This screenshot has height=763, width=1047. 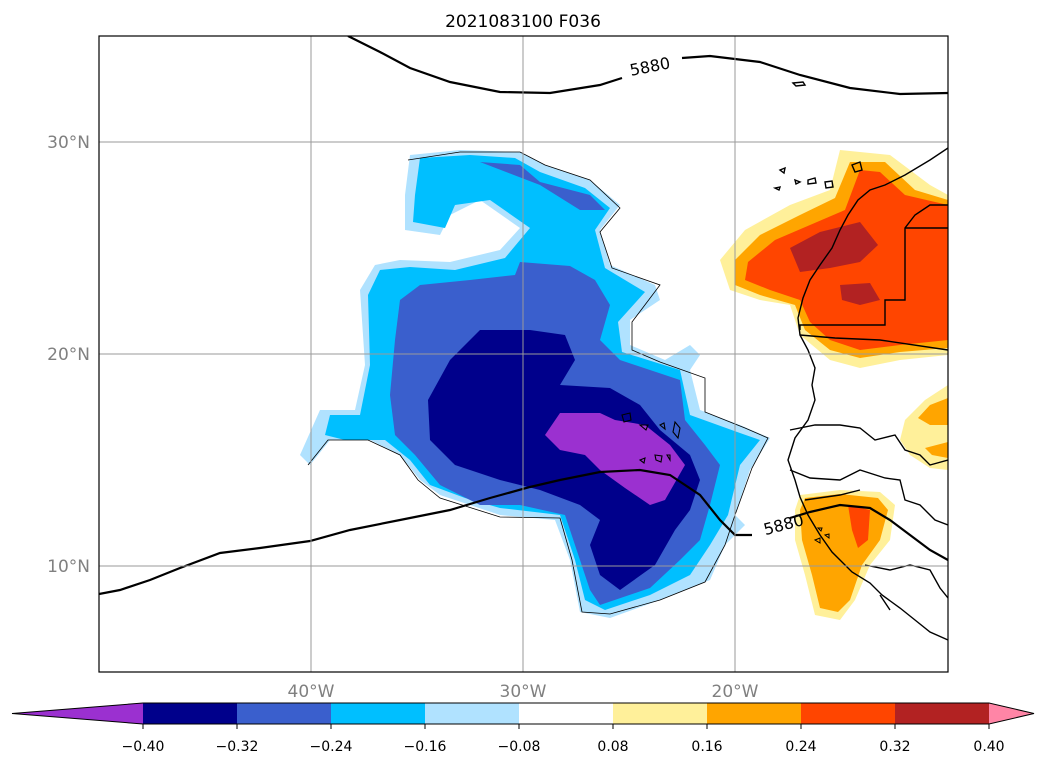 What do you see at coordinates (68, 567) in the screenshot?
I see `lat-label-10n: 10°N` at bounding box center [68, 567].